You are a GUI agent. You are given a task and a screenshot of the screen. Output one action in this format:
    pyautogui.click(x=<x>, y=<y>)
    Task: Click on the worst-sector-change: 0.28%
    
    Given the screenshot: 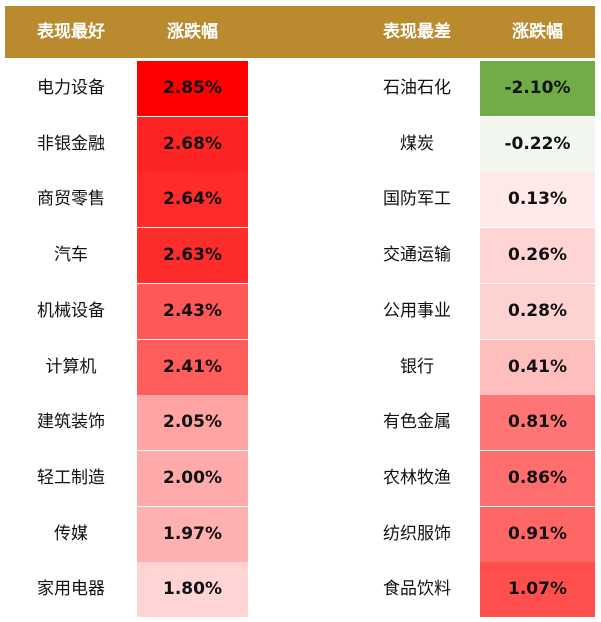 What is the action you would take?
    pyautogui.click(x=537, y=311)
    